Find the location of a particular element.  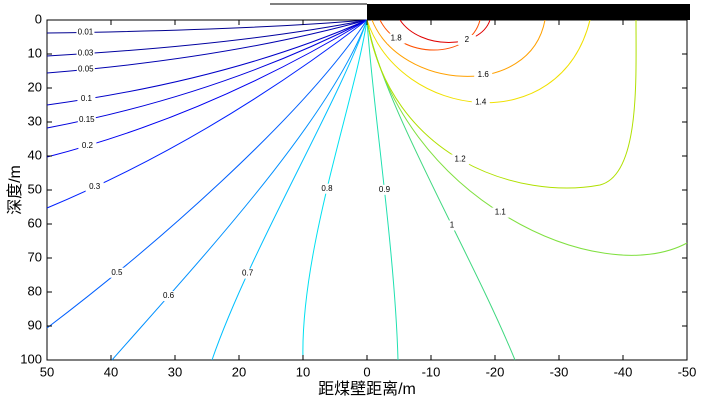

contour-label: 1.1 is located at coordinates (501, 212).